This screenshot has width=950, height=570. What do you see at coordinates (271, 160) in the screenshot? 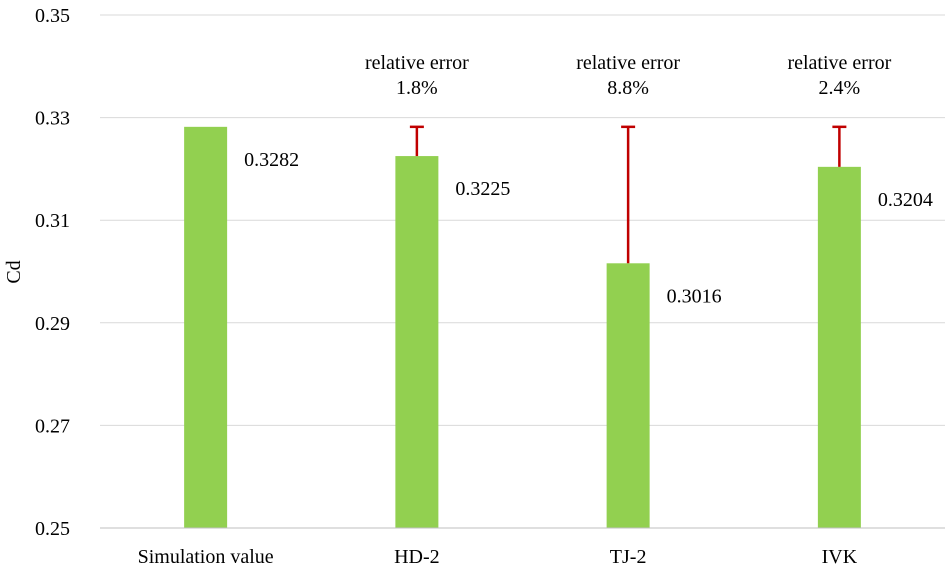
I see `data-label: 0.3282` at bounding box center [271, 160].